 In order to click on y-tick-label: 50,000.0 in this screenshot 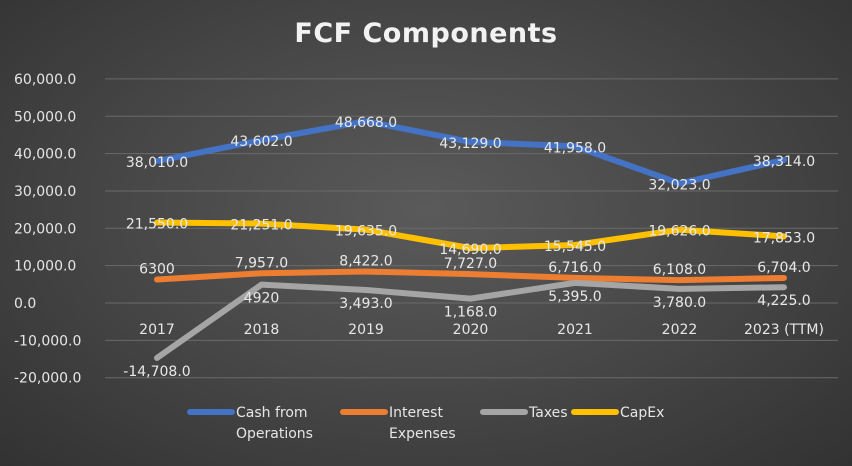, I will do `click(45, 117)`.